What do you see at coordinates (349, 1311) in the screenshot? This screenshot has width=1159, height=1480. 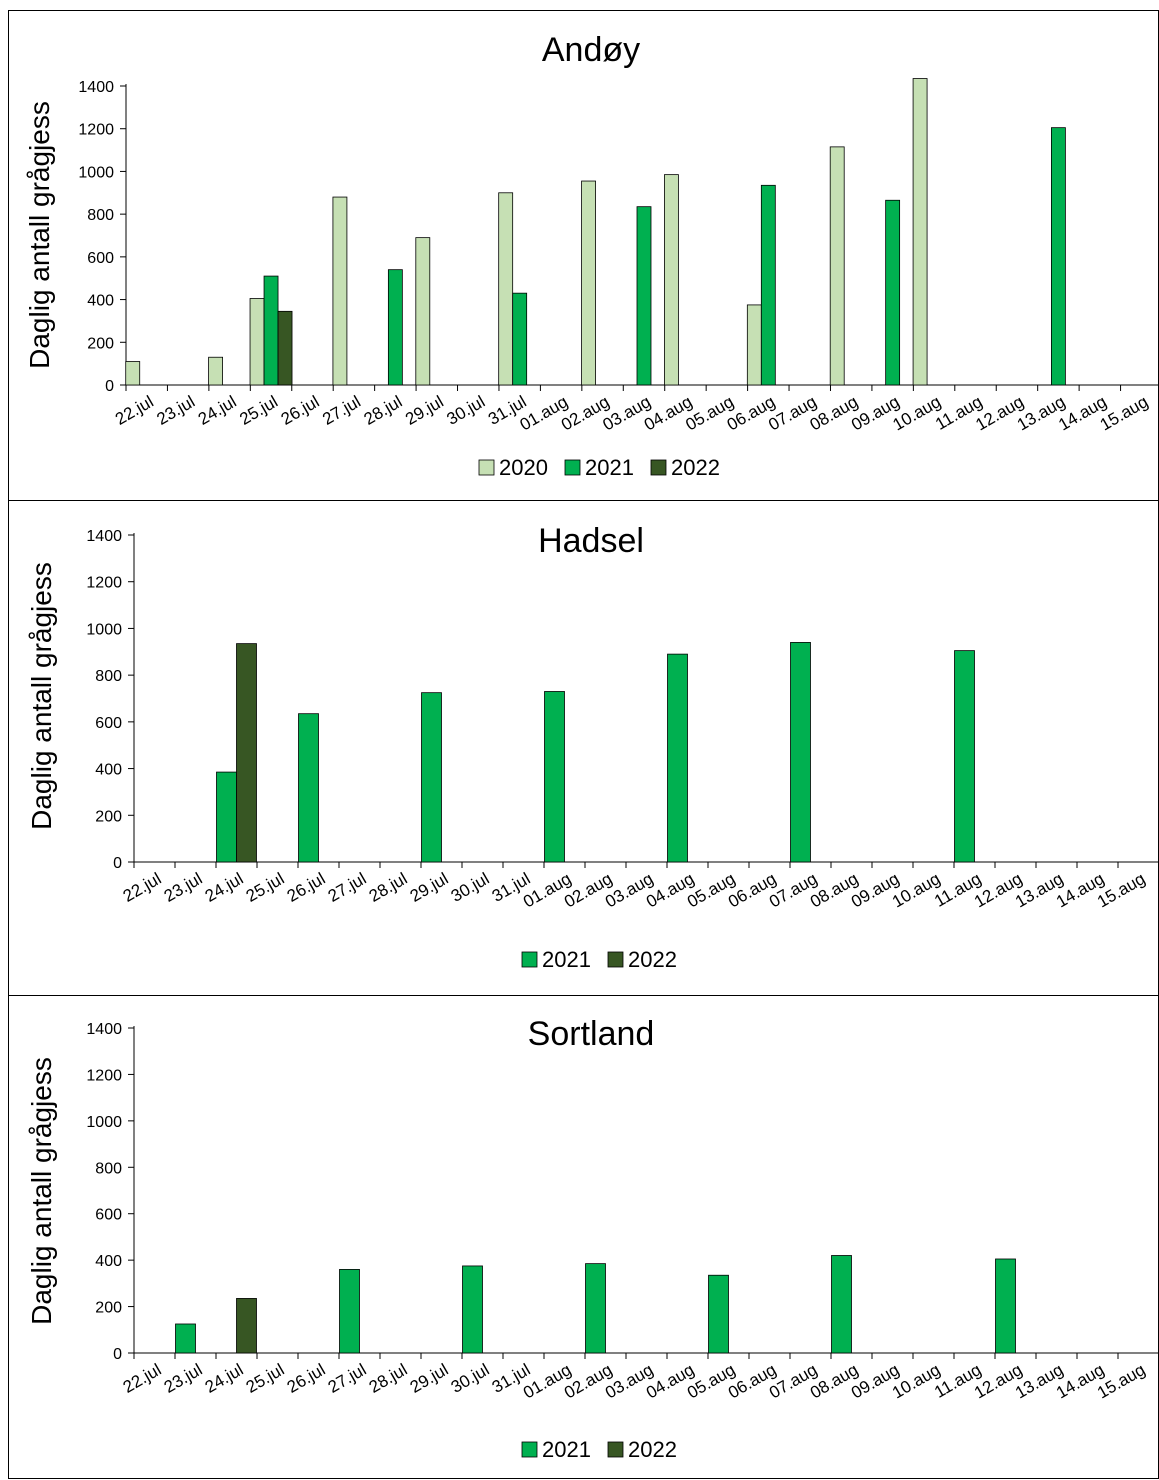 I see `bar-2021-27.jul` at bounding box center [349, 1311].